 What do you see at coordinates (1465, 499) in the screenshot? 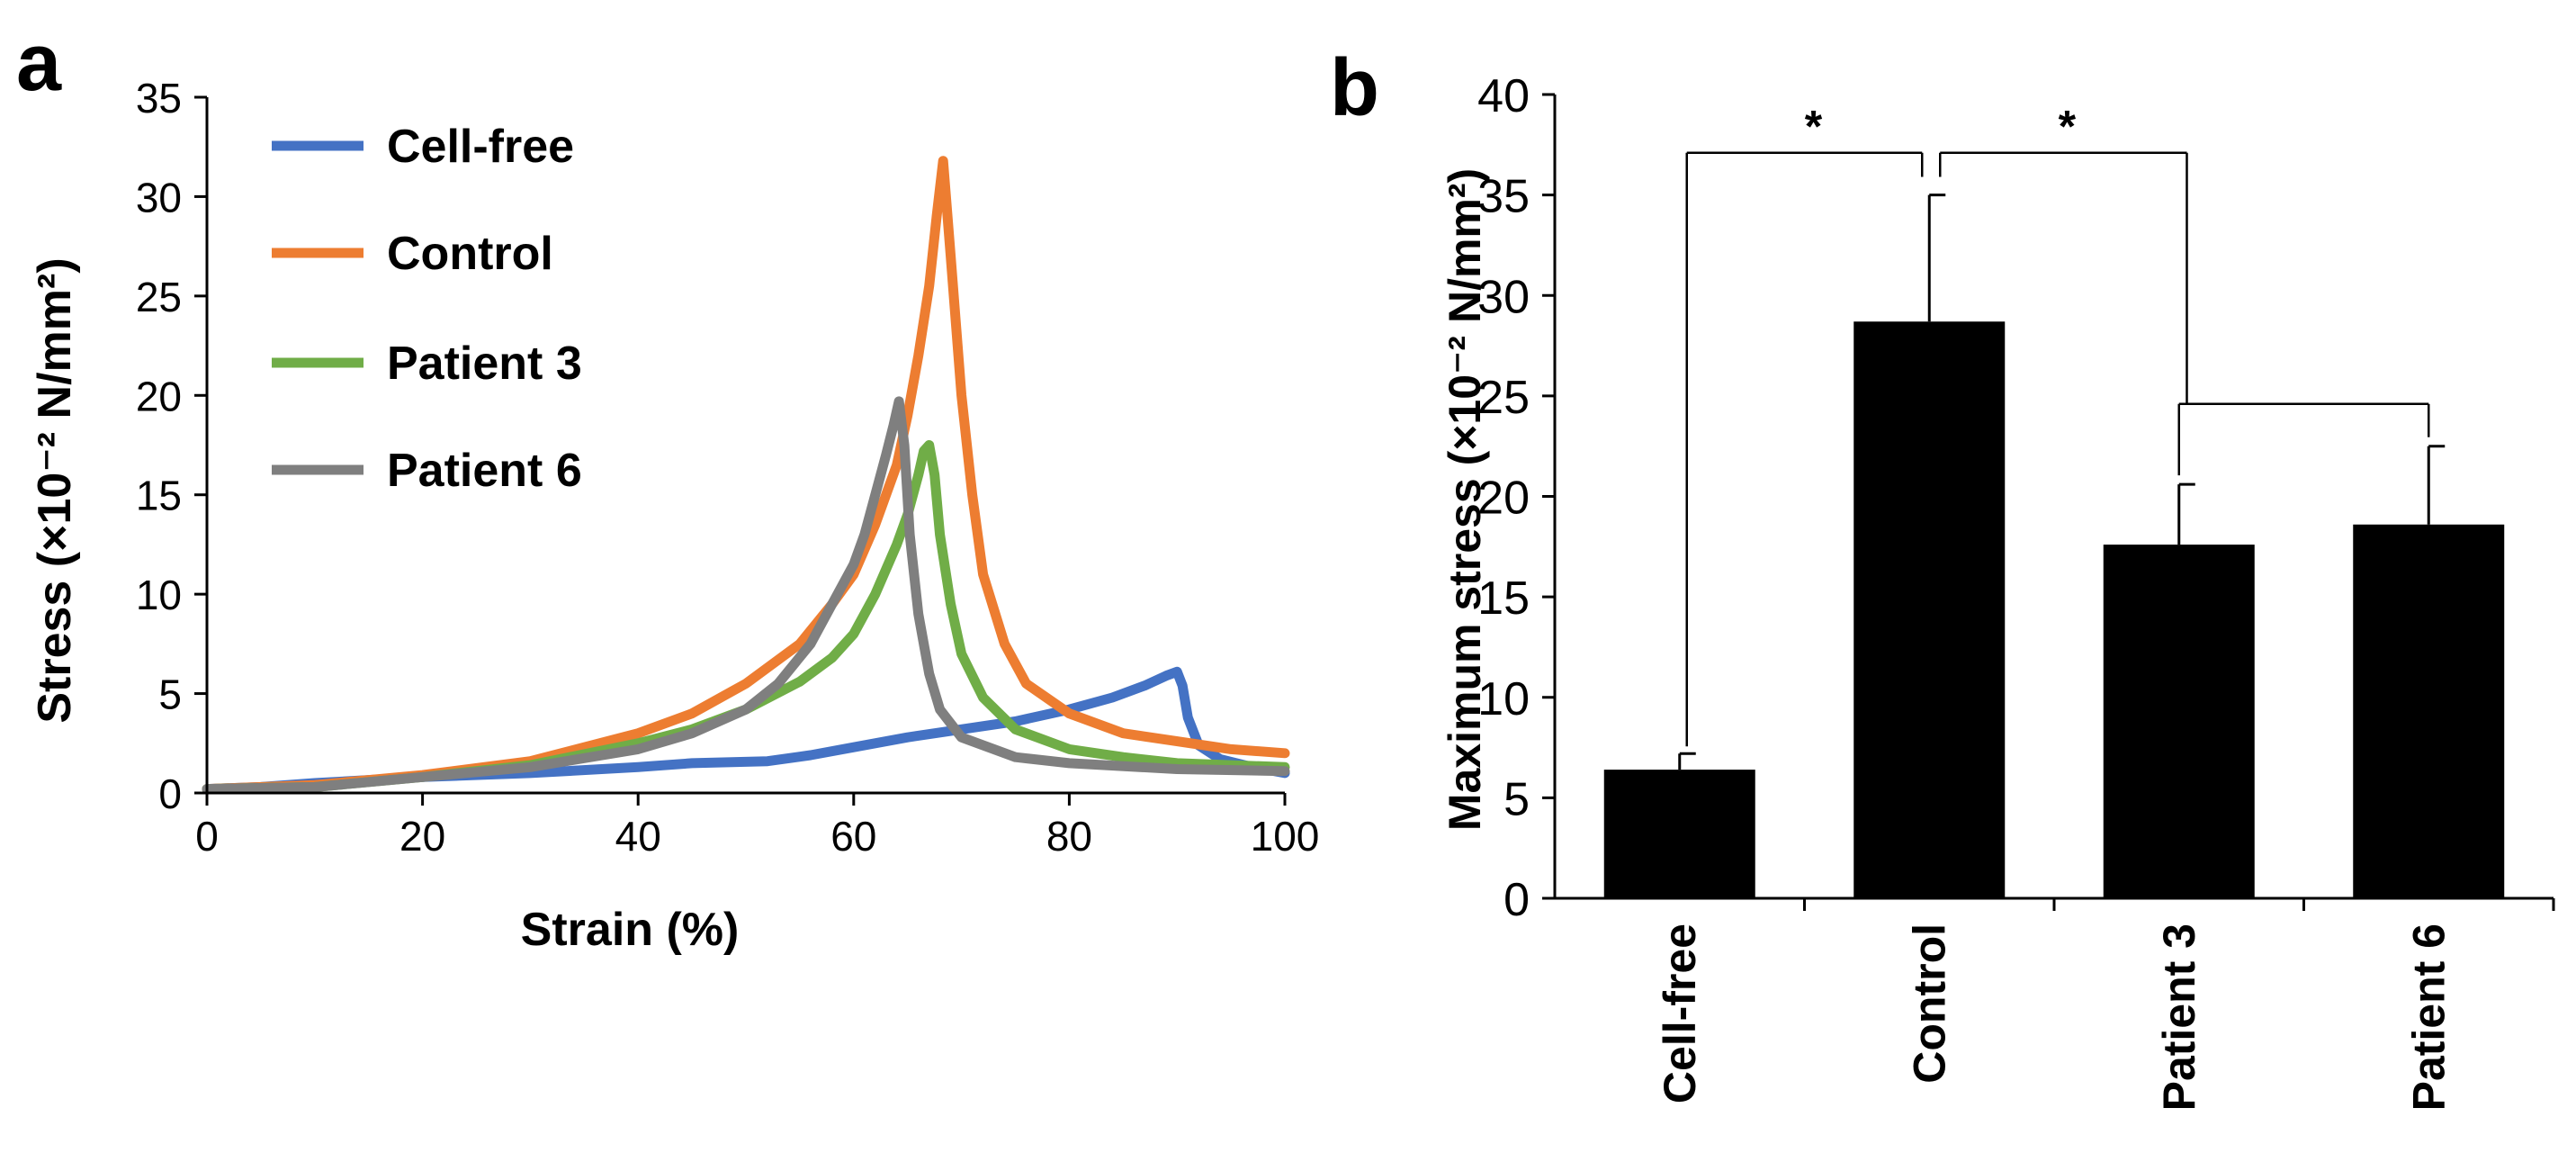
I see `y-axis-label: Maximum stress (×10⁻² N/mm²)` at bounding box center [1465, 499].